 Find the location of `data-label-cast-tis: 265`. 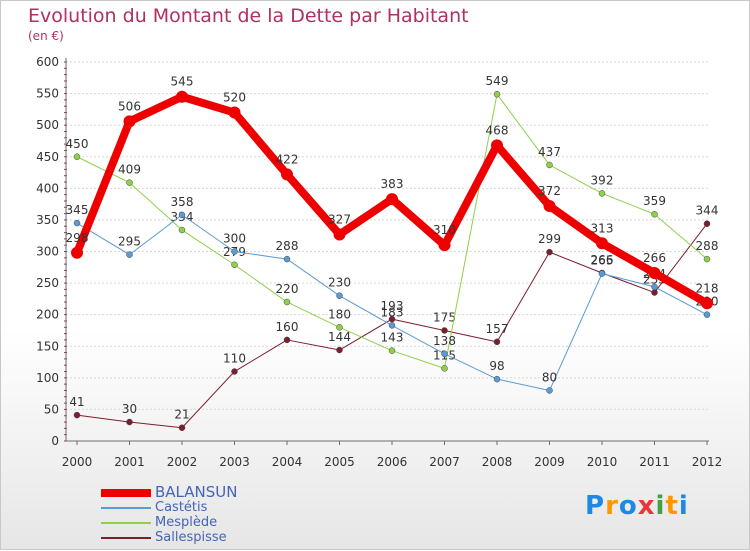

data-label-cast-tis: 265 is located at coordinates (602, 261).